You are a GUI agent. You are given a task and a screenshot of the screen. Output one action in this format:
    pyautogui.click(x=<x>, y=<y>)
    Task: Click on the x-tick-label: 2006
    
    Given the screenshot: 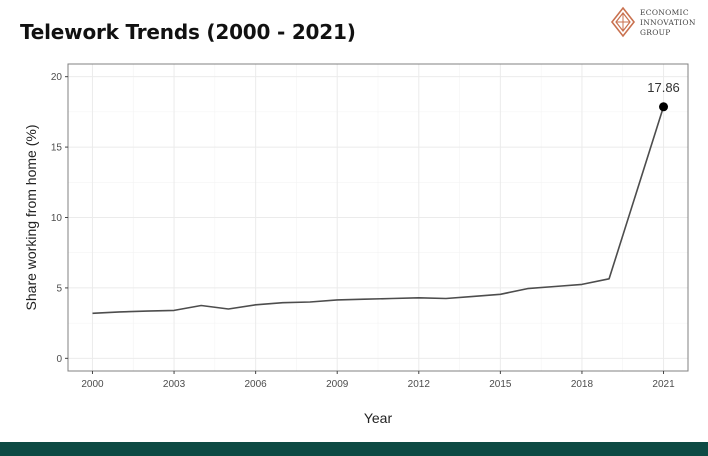 What is the action you would take?
    pyautogui.click(x=256, y=384)
    